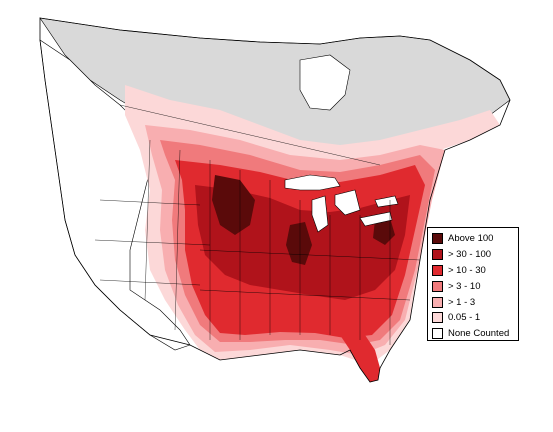 This screenshot has width=553, height=432. I want to click on legend-item: 0.05 - 1, so click(475, 318).